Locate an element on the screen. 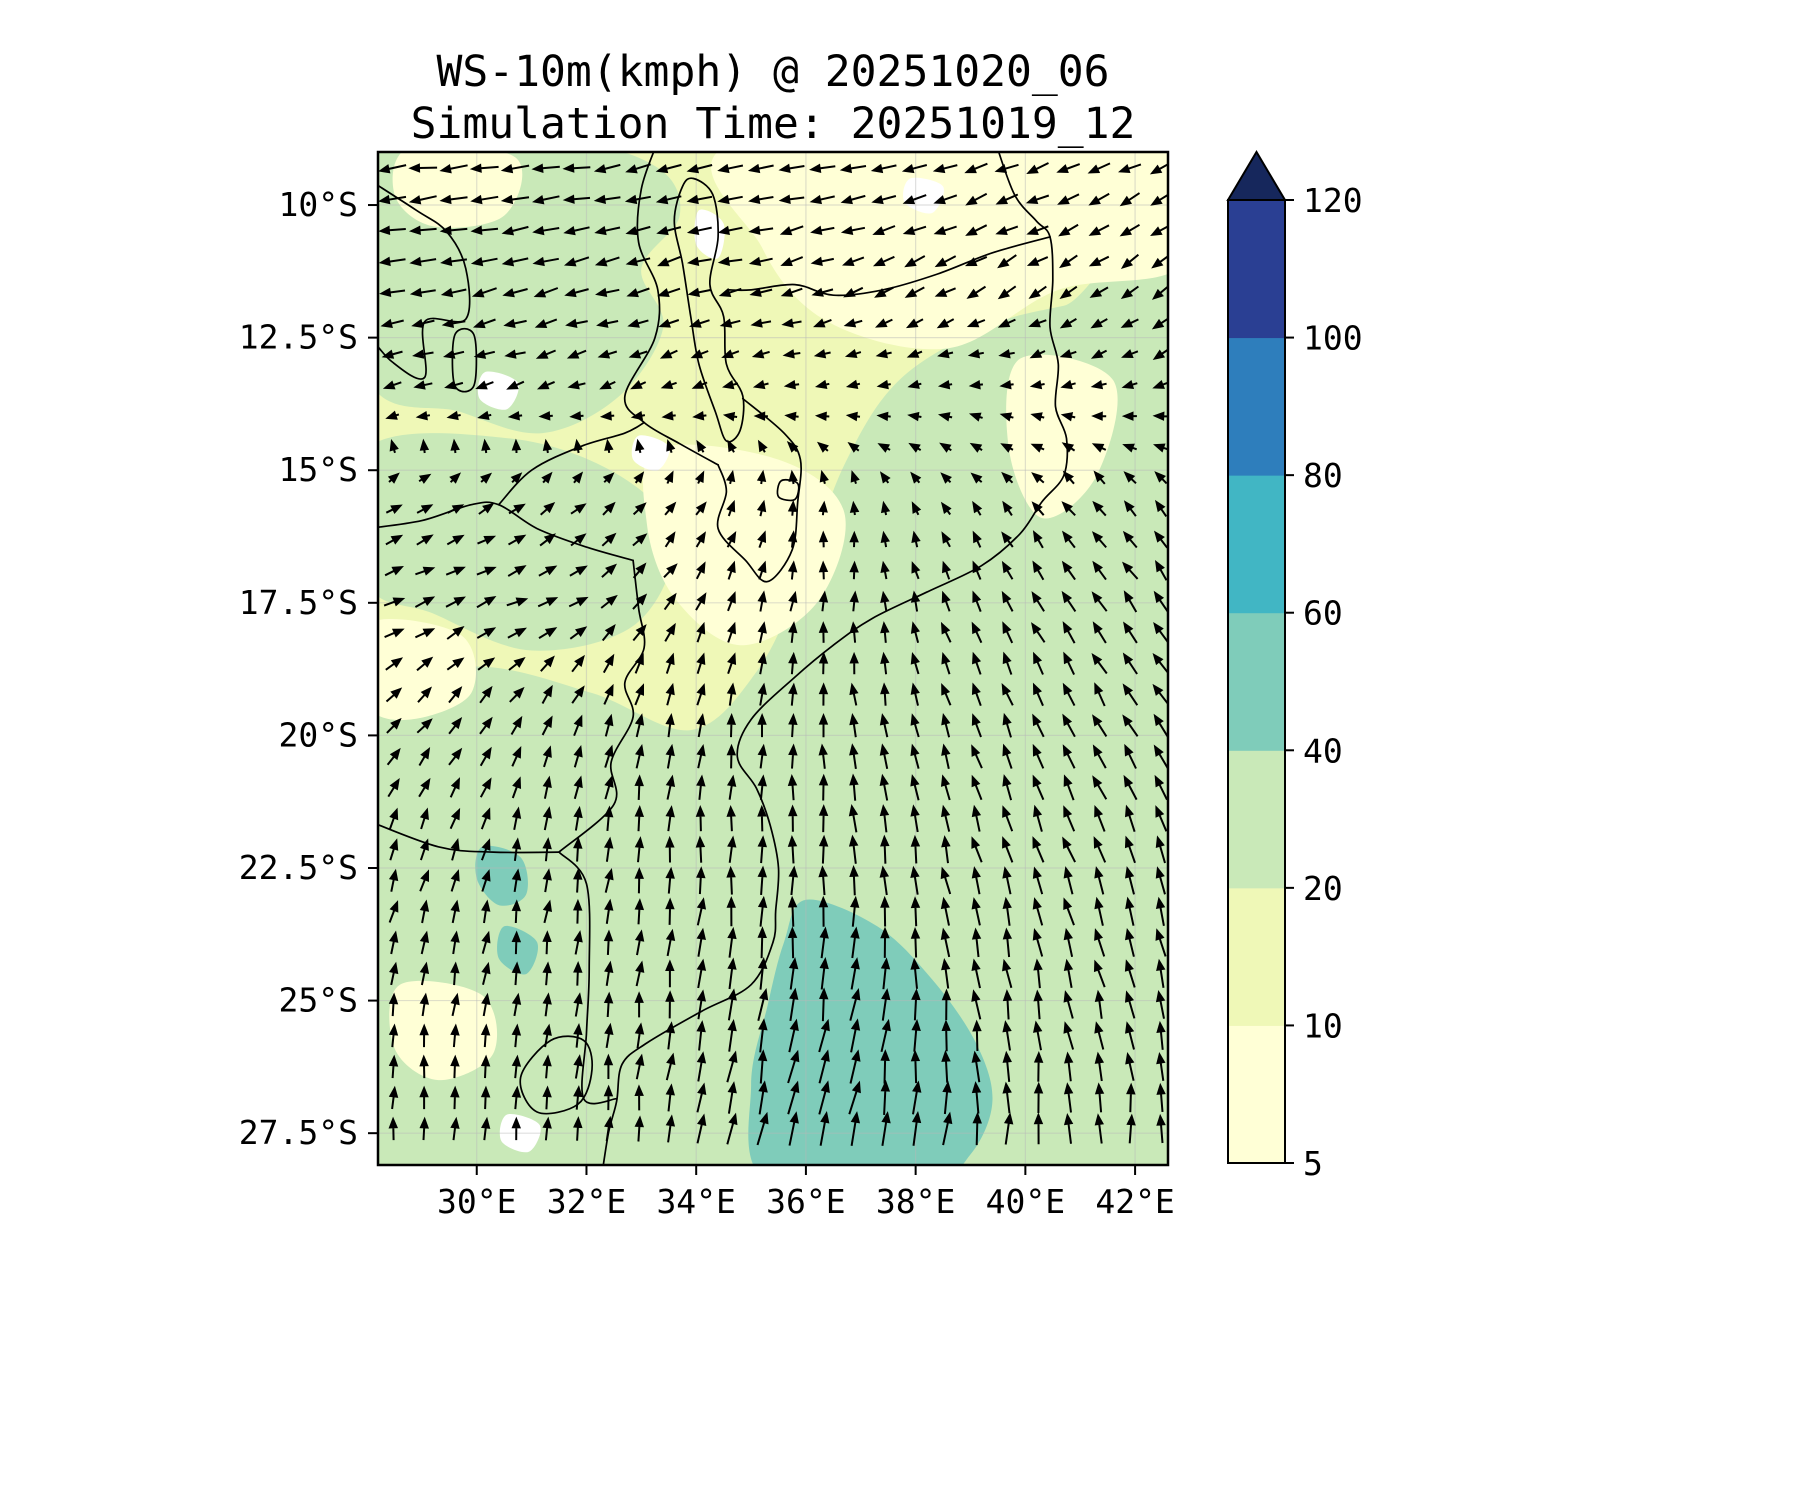  colorbar: 5 10 20 40 60 80 100 120 is located at coordinates (1294, 666).